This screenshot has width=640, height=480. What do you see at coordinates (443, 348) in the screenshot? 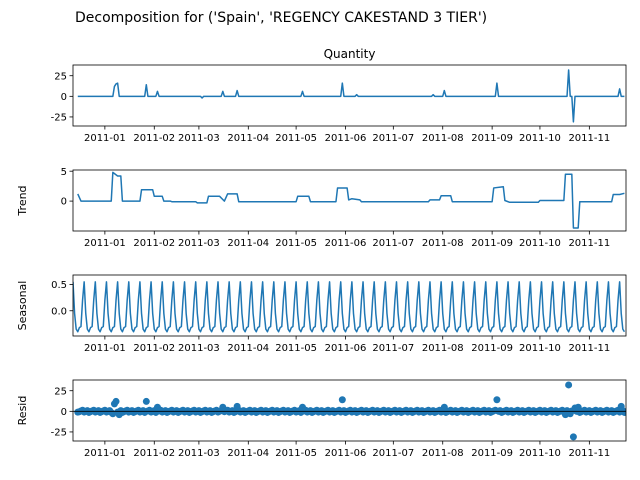
I see `seasonal-xtick-label: 2011-08` at bounding box center [443, 348].